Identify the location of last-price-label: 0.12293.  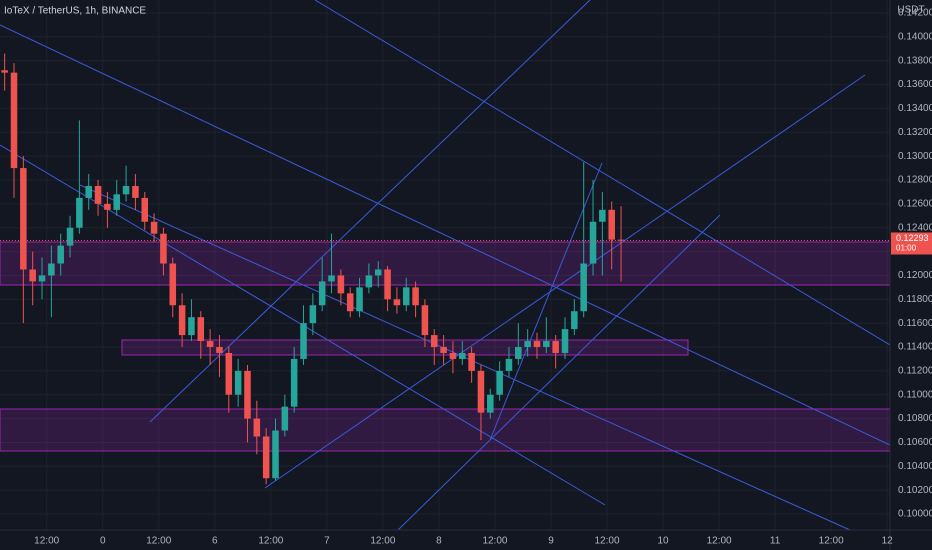
(912, 238).